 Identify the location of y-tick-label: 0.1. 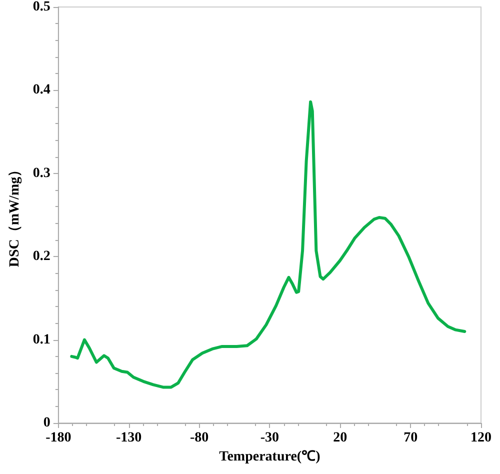
(41, 340).